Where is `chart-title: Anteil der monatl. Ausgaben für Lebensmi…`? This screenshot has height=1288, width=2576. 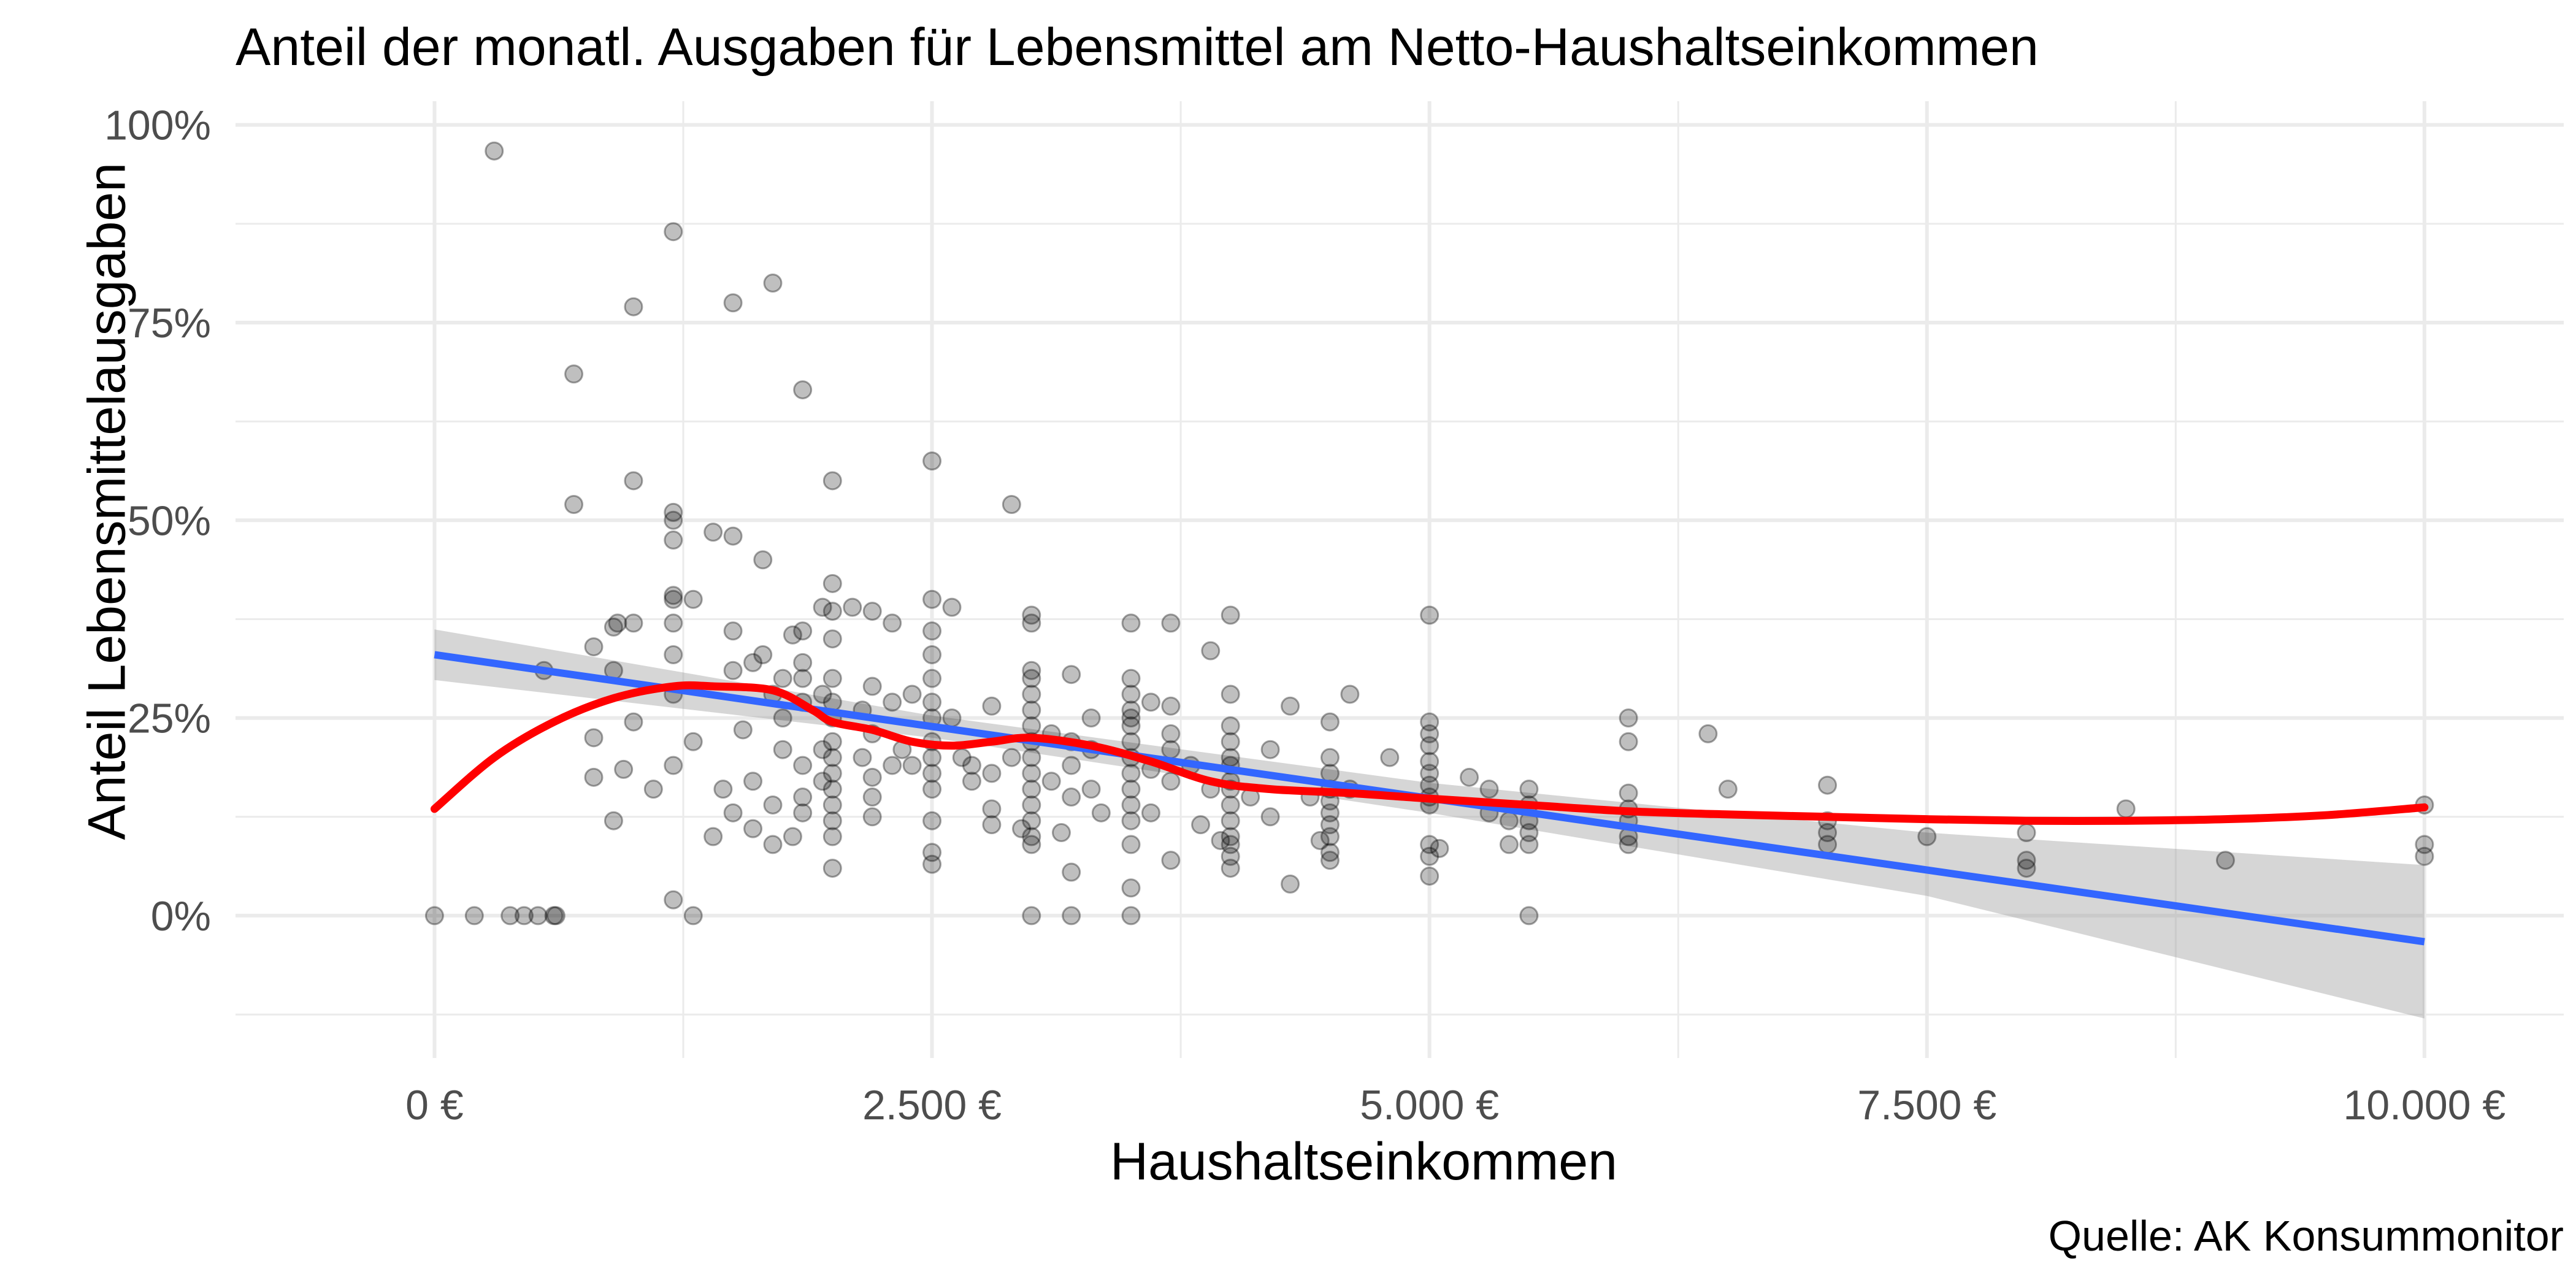
chart-title: Anteil der monatl. Ausgaben für Lebensmi… is located at coordinates (1137, 47).